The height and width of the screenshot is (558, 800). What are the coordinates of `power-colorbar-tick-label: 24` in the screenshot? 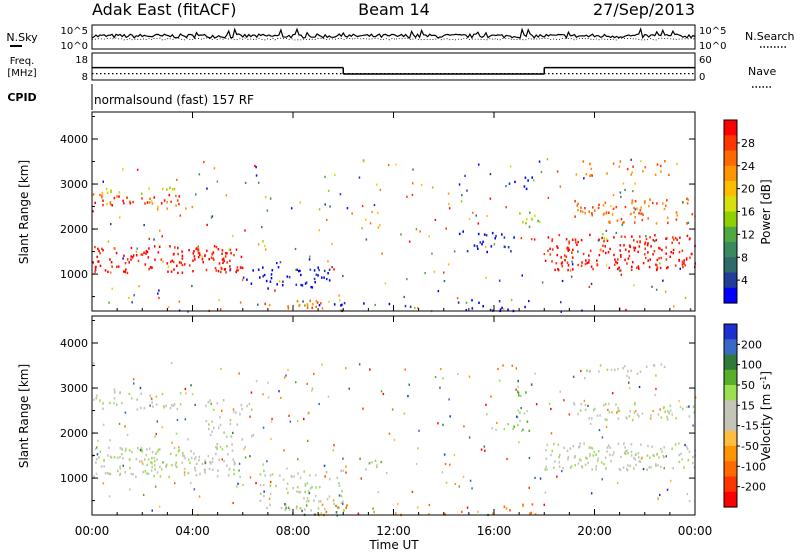 It's located at (748, 166).